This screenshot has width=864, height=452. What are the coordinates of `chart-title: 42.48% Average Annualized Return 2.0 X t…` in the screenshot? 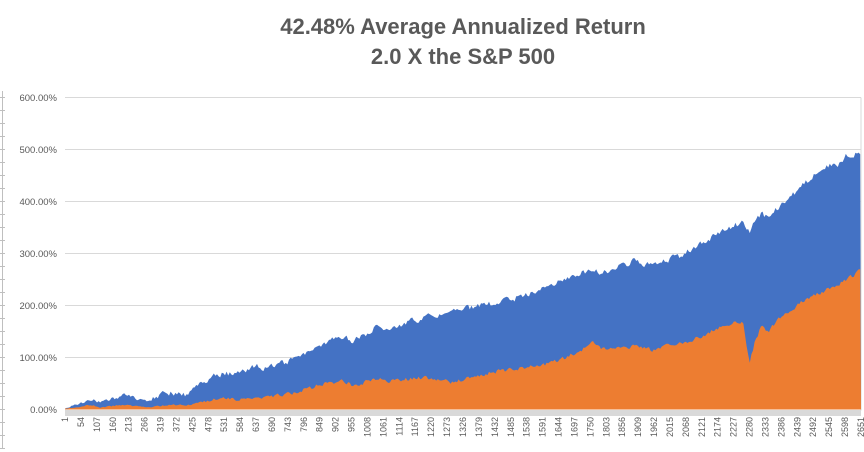 It's located at (463, 42).